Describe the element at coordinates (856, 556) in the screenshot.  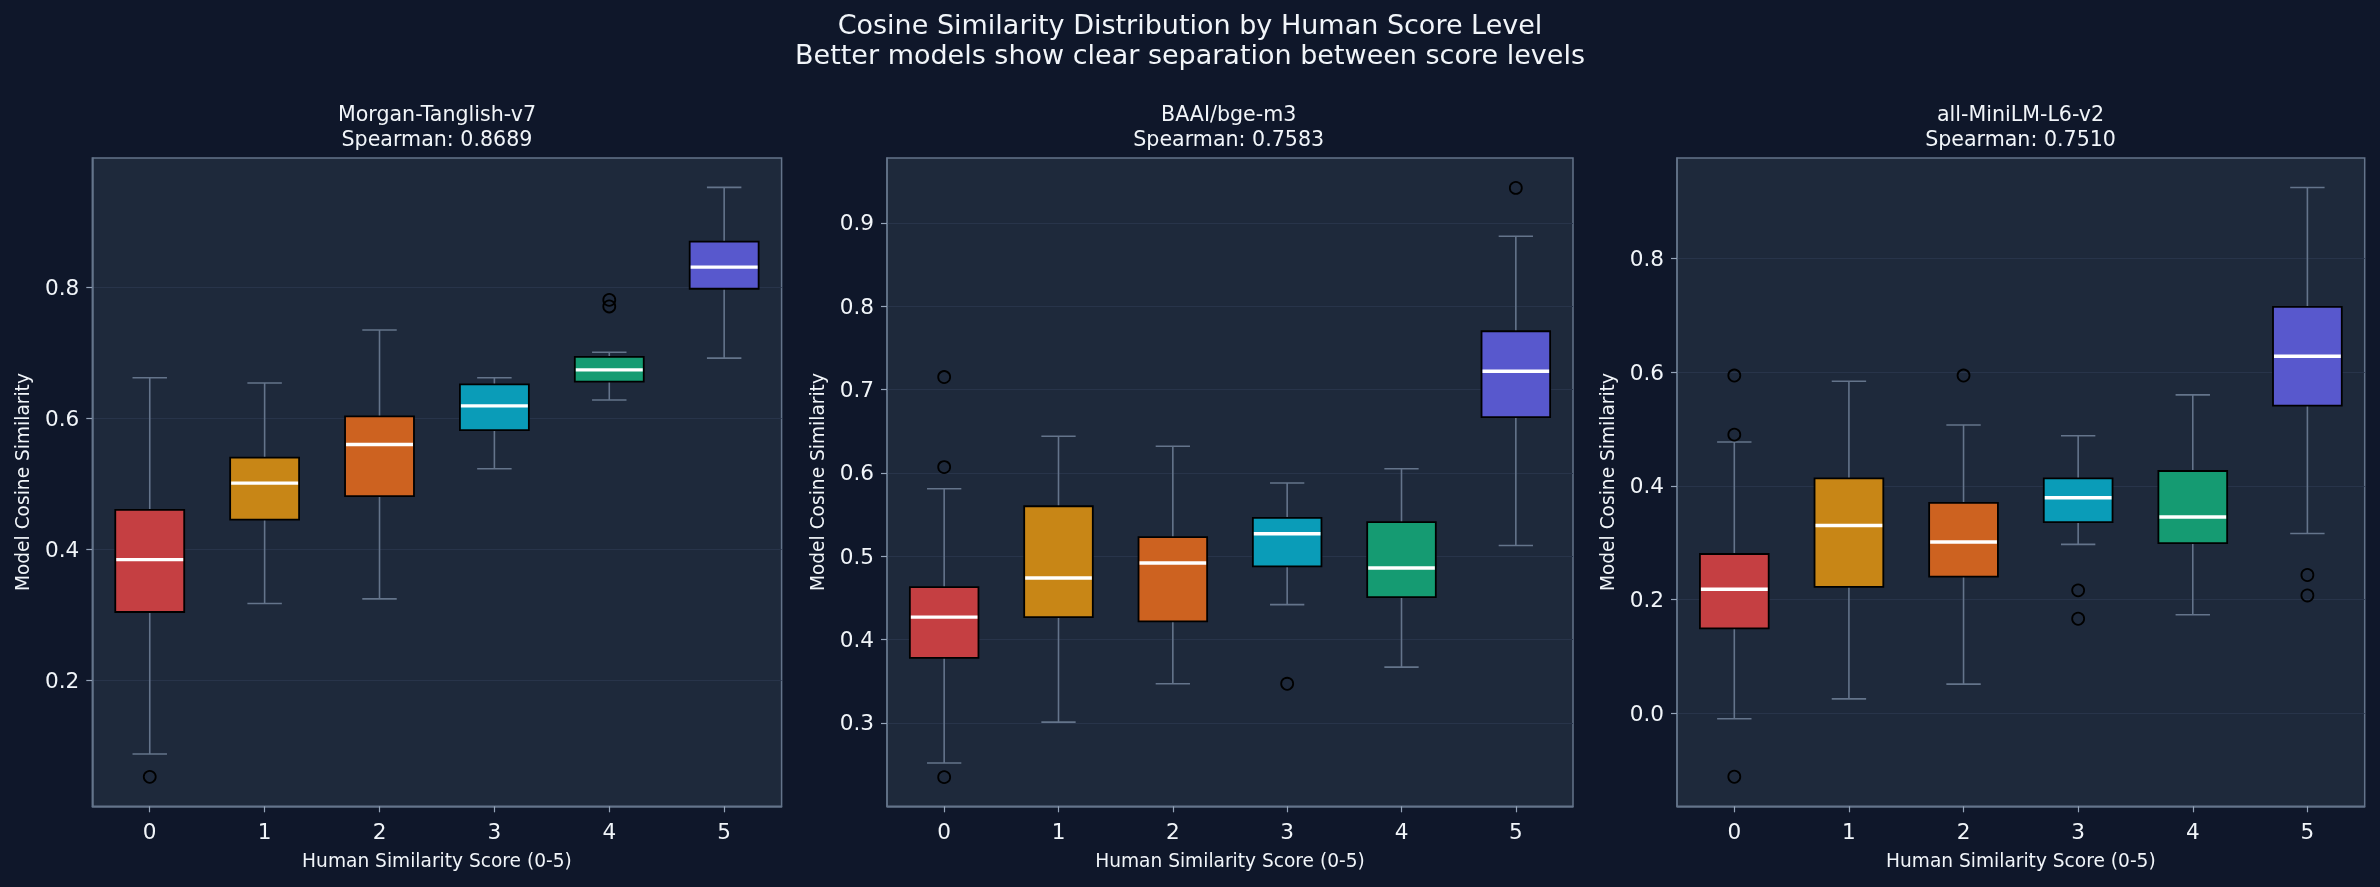
I see `y-tick-label: 0.5` at that location.